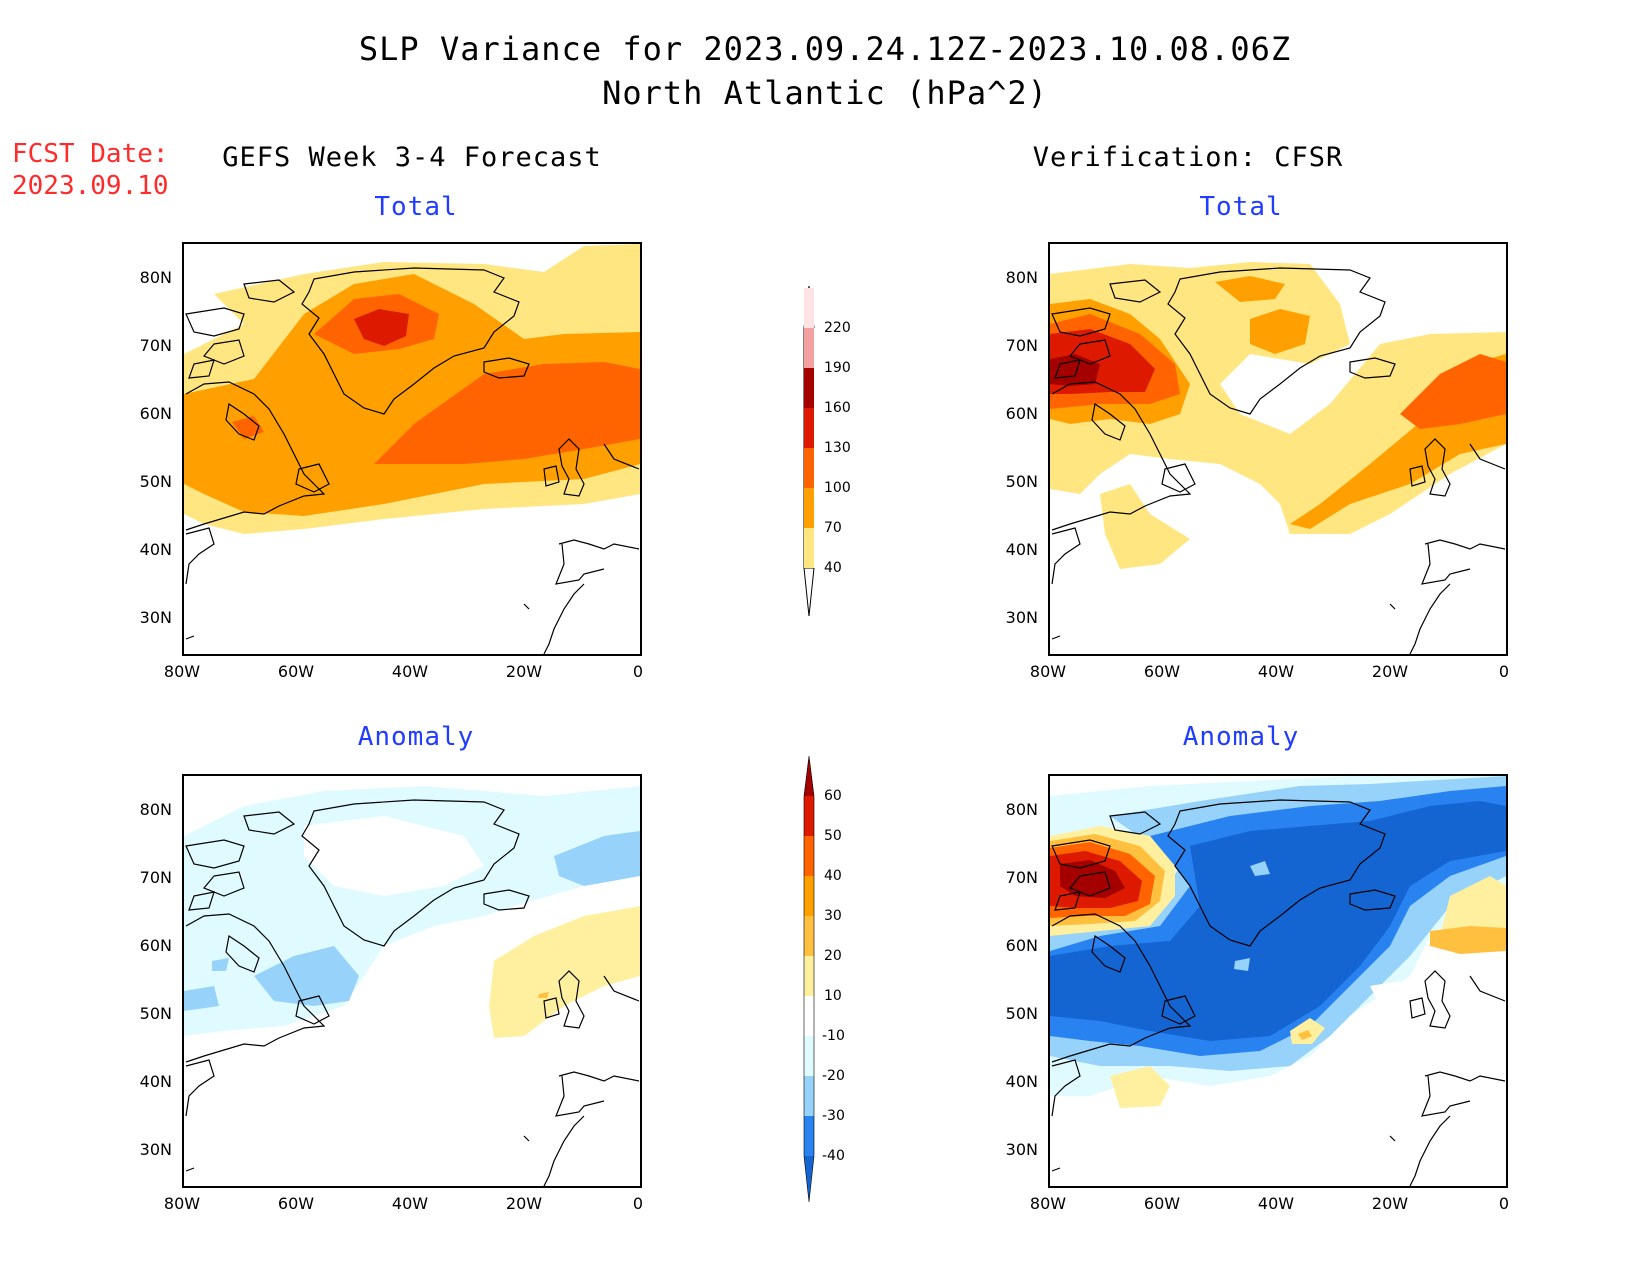 This screenshot has width=1650, height=1275. What do you see at coordinates (833, 1076) in the screenshot?
I see `anomaly-cbar-label: -20` at bounding box center [833, 1076].